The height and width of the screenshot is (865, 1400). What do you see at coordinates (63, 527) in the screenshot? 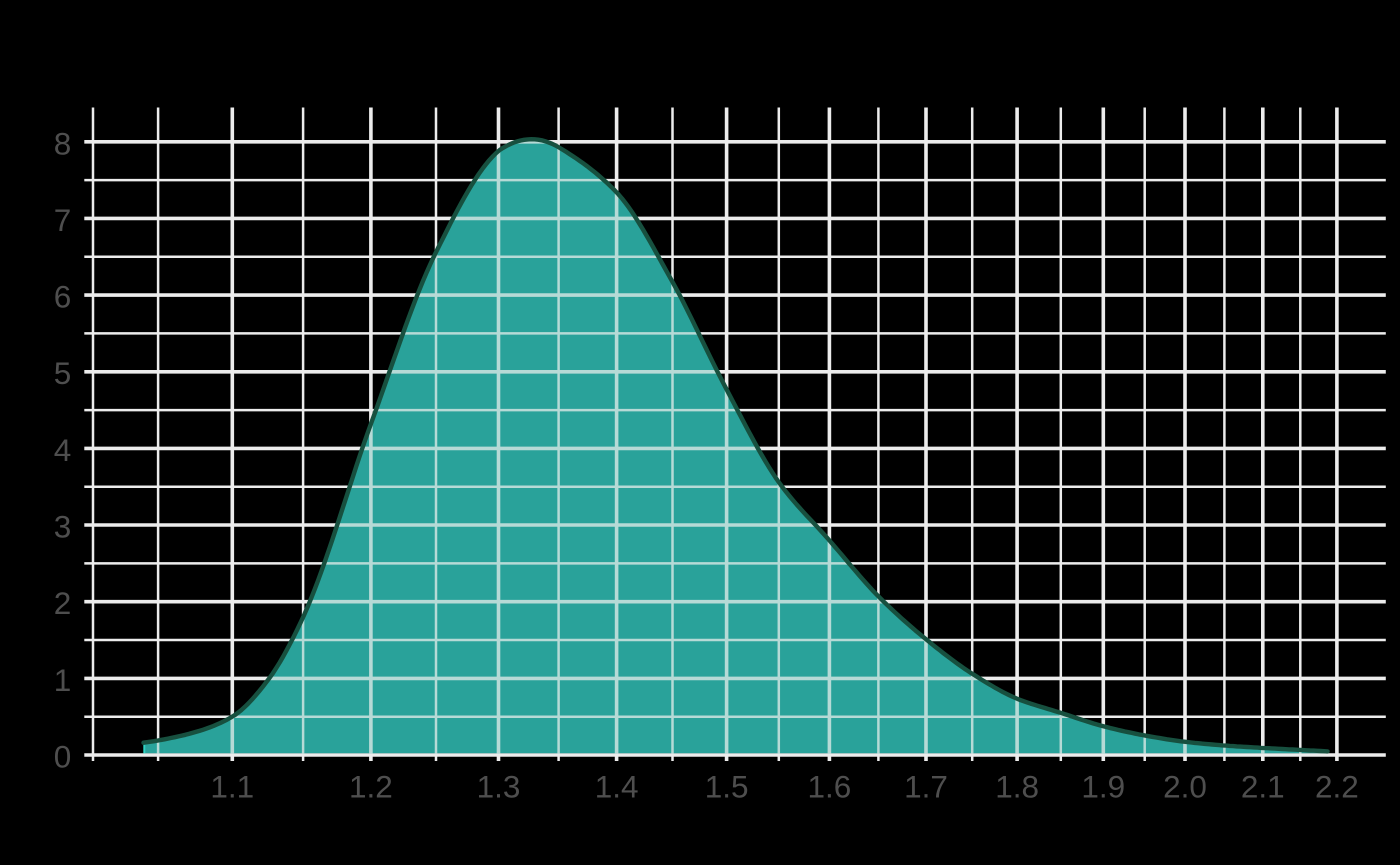
I see `svg-text: 3` at bounding box center [63, 527].